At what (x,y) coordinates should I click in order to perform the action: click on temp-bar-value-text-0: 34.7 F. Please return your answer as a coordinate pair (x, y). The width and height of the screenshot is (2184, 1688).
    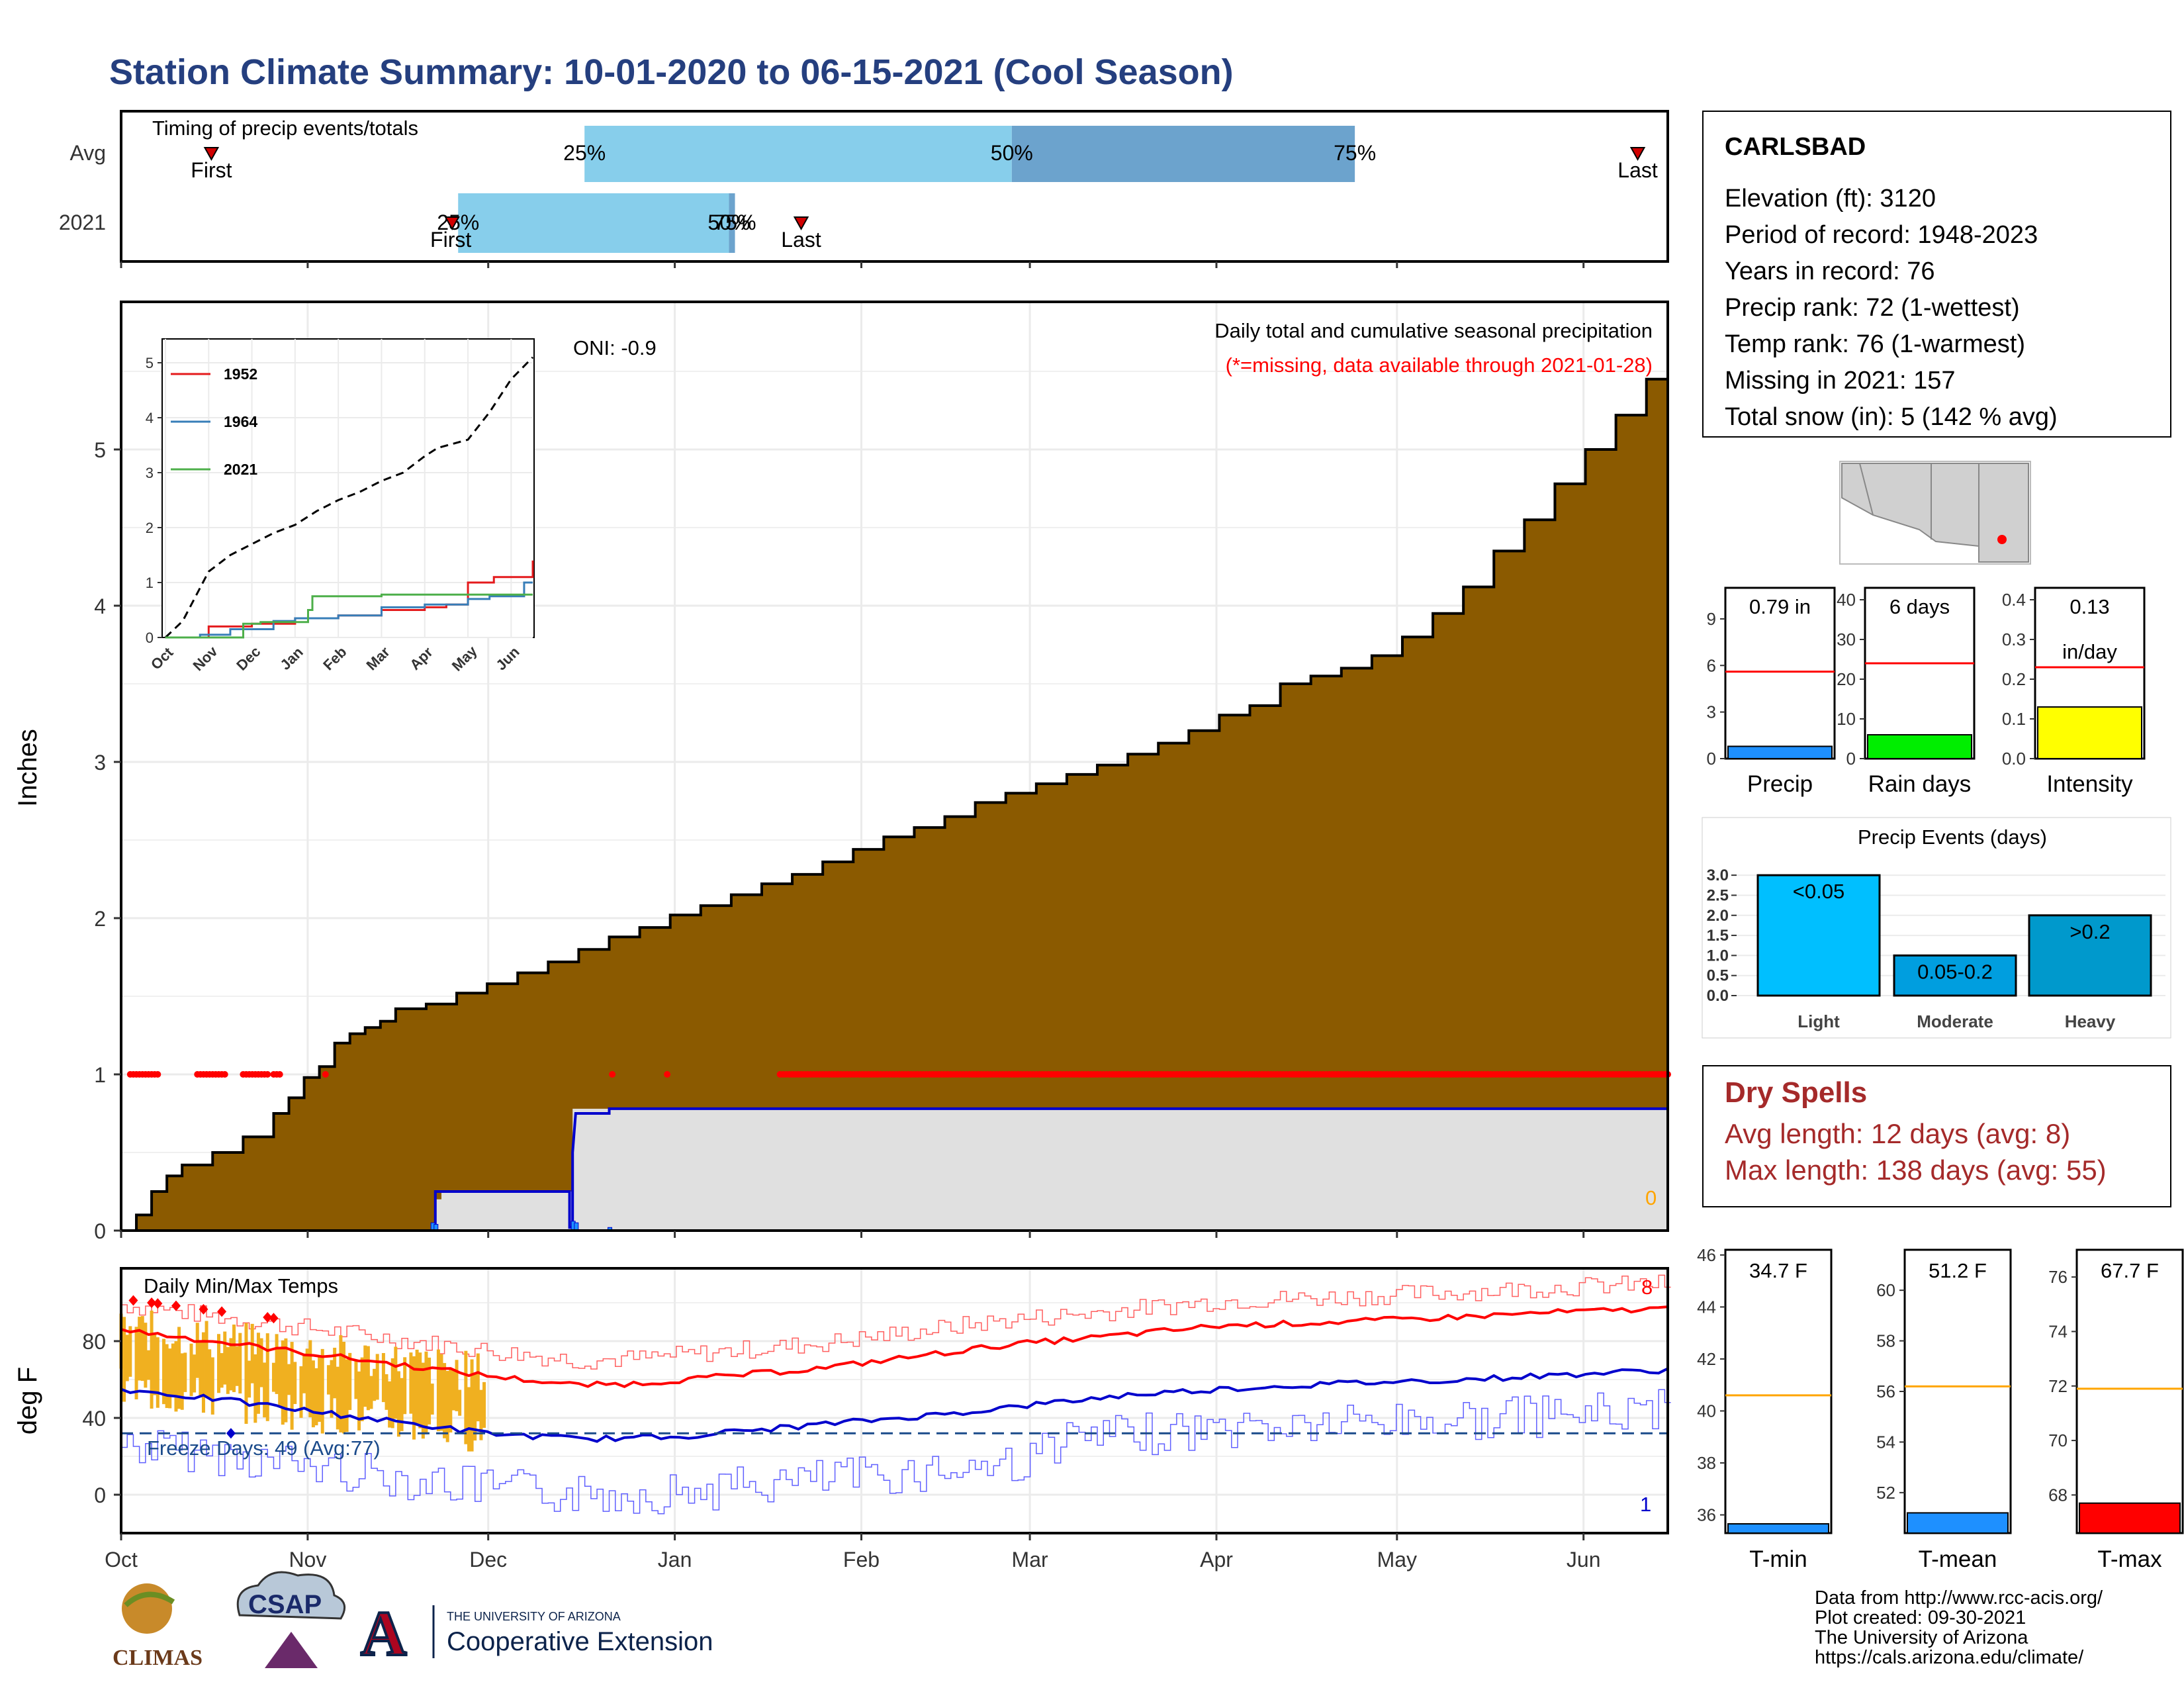
    Looking at the image, I should click on (1778, 1270).